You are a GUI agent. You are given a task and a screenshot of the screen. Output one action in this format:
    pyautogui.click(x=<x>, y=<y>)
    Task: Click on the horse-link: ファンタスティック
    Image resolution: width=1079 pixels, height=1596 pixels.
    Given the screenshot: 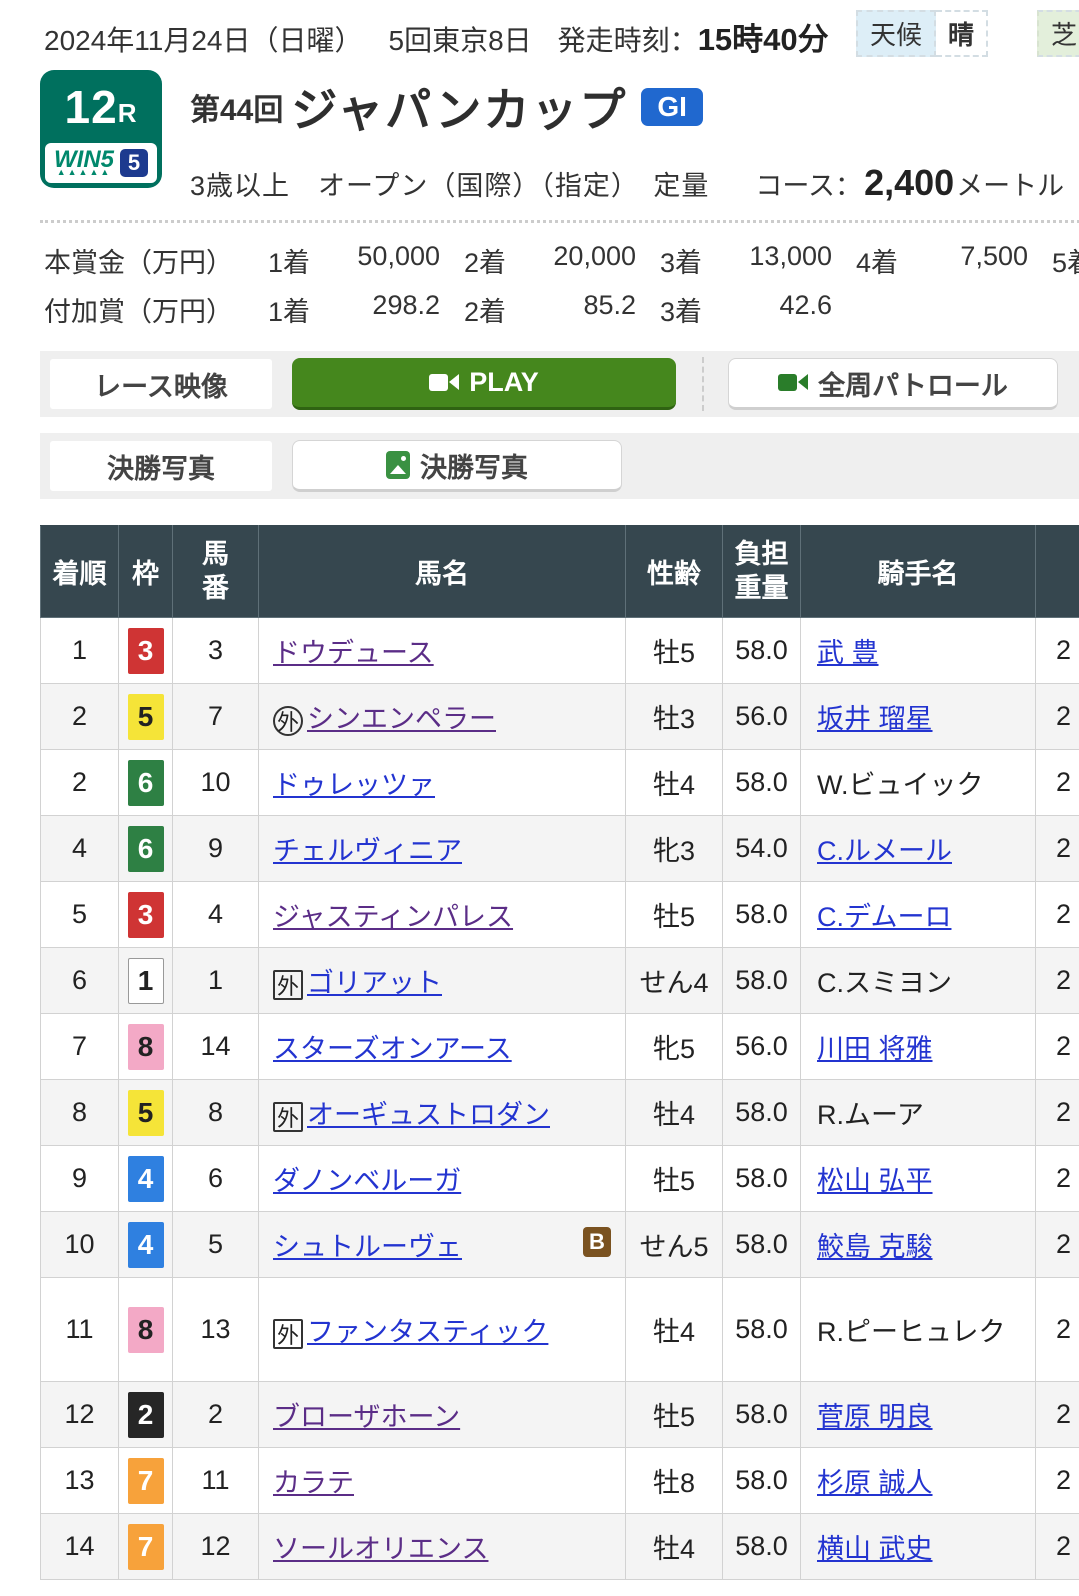 What is the action you would take?
    pyautogui.click(x=428, y=1332)
    